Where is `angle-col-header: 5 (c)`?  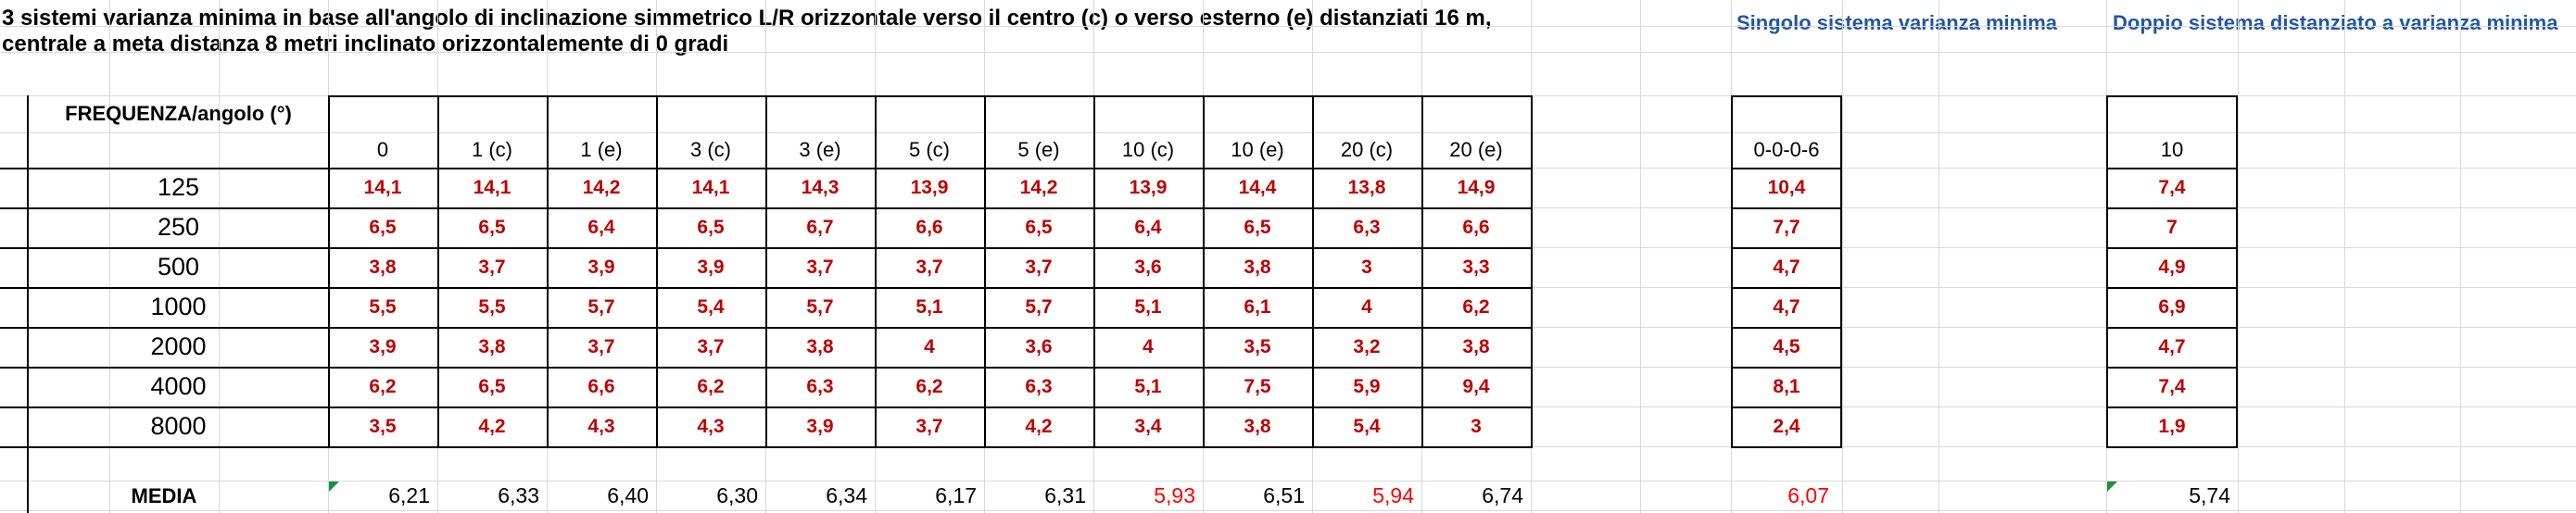 angle-col-header: 5 (c) is located at coordinates (930, 149).